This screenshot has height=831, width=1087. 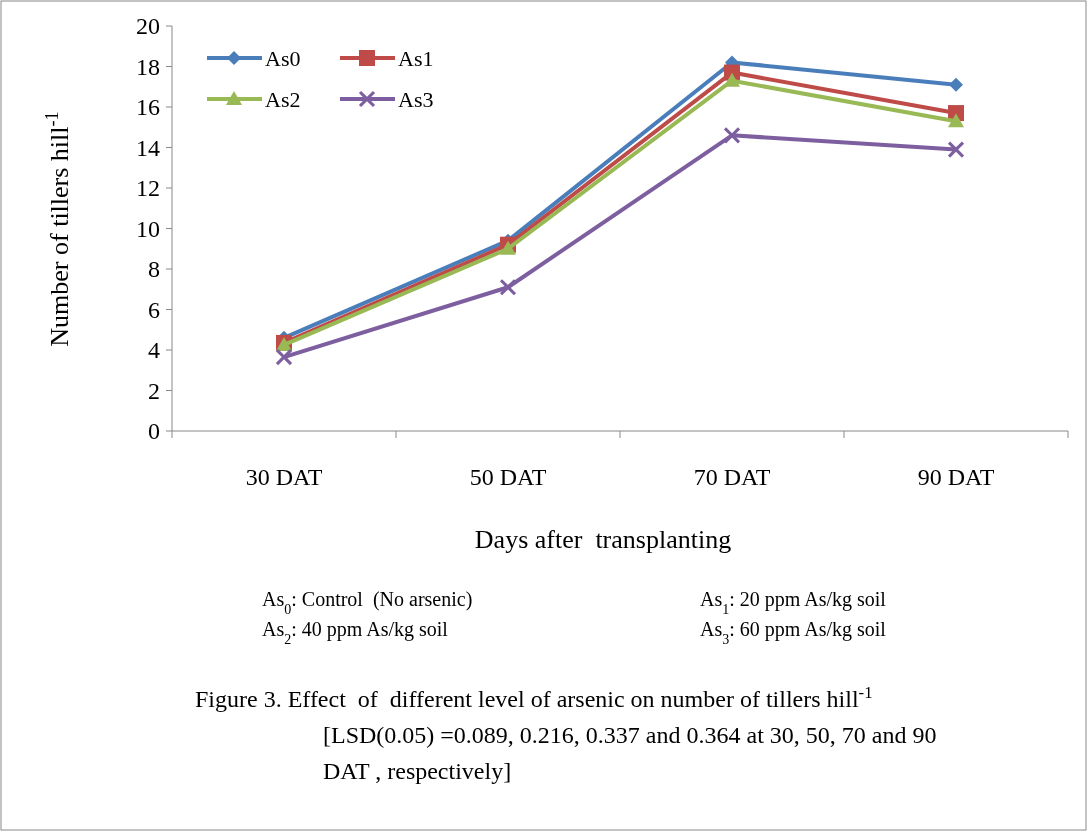 What do you see at coordinates (508, 477) in the screenshot?
I see `x-tick-label: 50 DAT` at bounding box center [508, 477].